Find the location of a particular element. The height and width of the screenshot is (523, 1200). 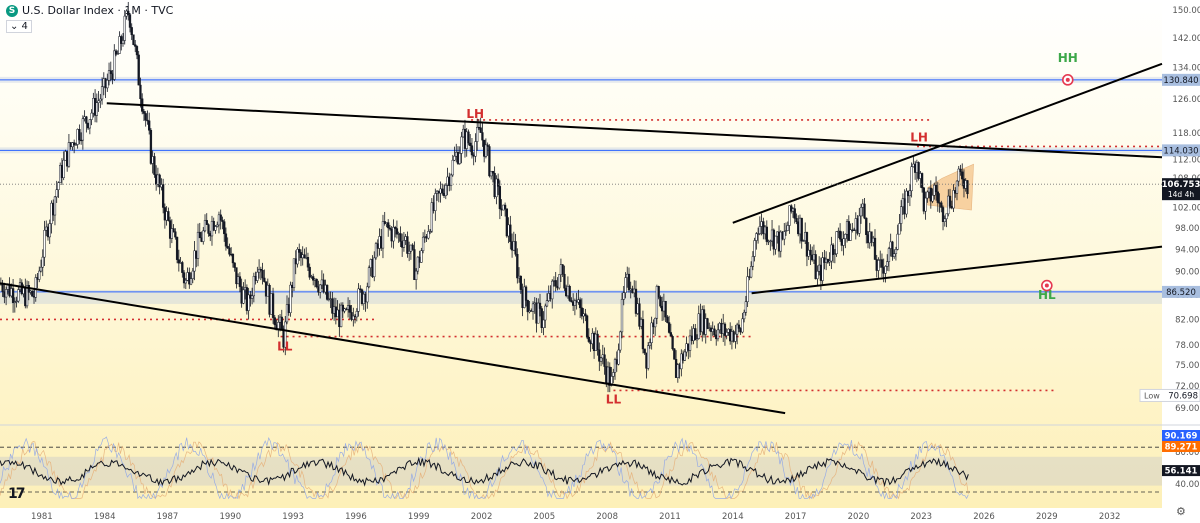

oscillator-value-label: 56.141 is located at coordinates (1181, 472).